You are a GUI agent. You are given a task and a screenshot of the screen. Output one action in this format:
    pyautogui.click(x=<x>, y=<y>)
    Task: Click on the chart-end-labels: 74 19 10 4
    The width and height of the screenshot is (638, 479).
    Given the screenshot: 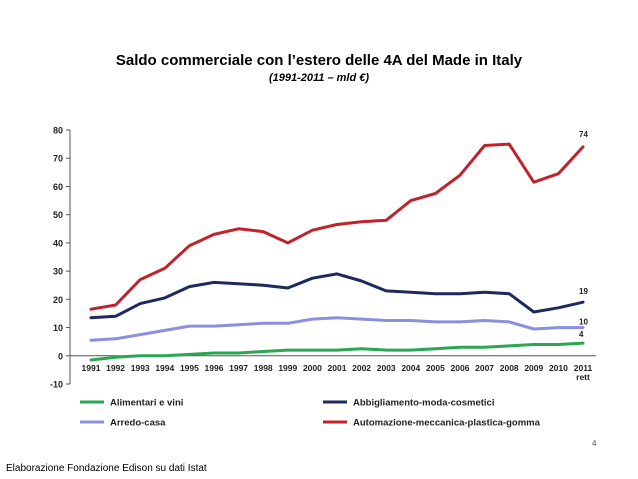 What is the action you would take?
    pyautogui.click(x=583, y=234)
    